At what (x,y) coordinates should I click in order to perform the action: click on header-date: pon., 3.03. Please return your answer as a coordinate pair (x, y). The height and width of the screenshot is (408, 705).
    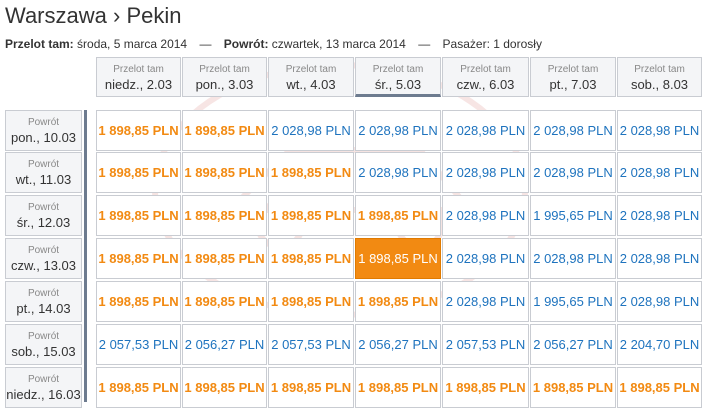
    Looking at the image, I should click on (224, 84).